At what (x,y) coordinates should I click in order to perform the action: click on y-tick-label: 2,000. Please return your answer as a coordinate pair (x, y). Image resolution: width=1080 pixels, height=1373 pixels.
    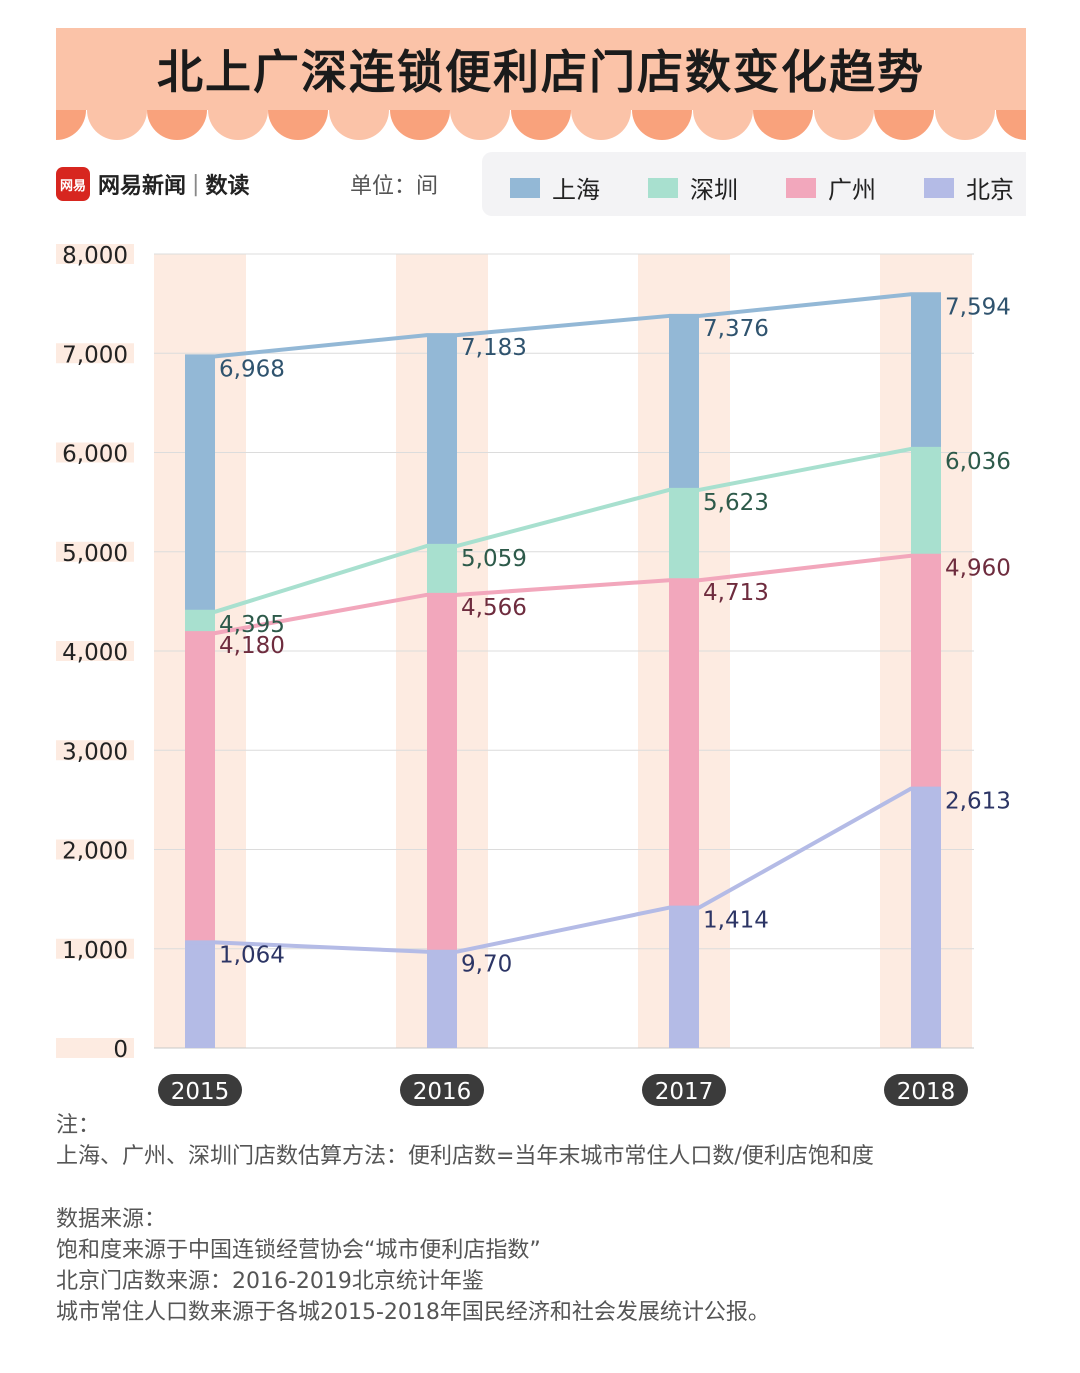
    Looking at the image, I should click on (95, 852).